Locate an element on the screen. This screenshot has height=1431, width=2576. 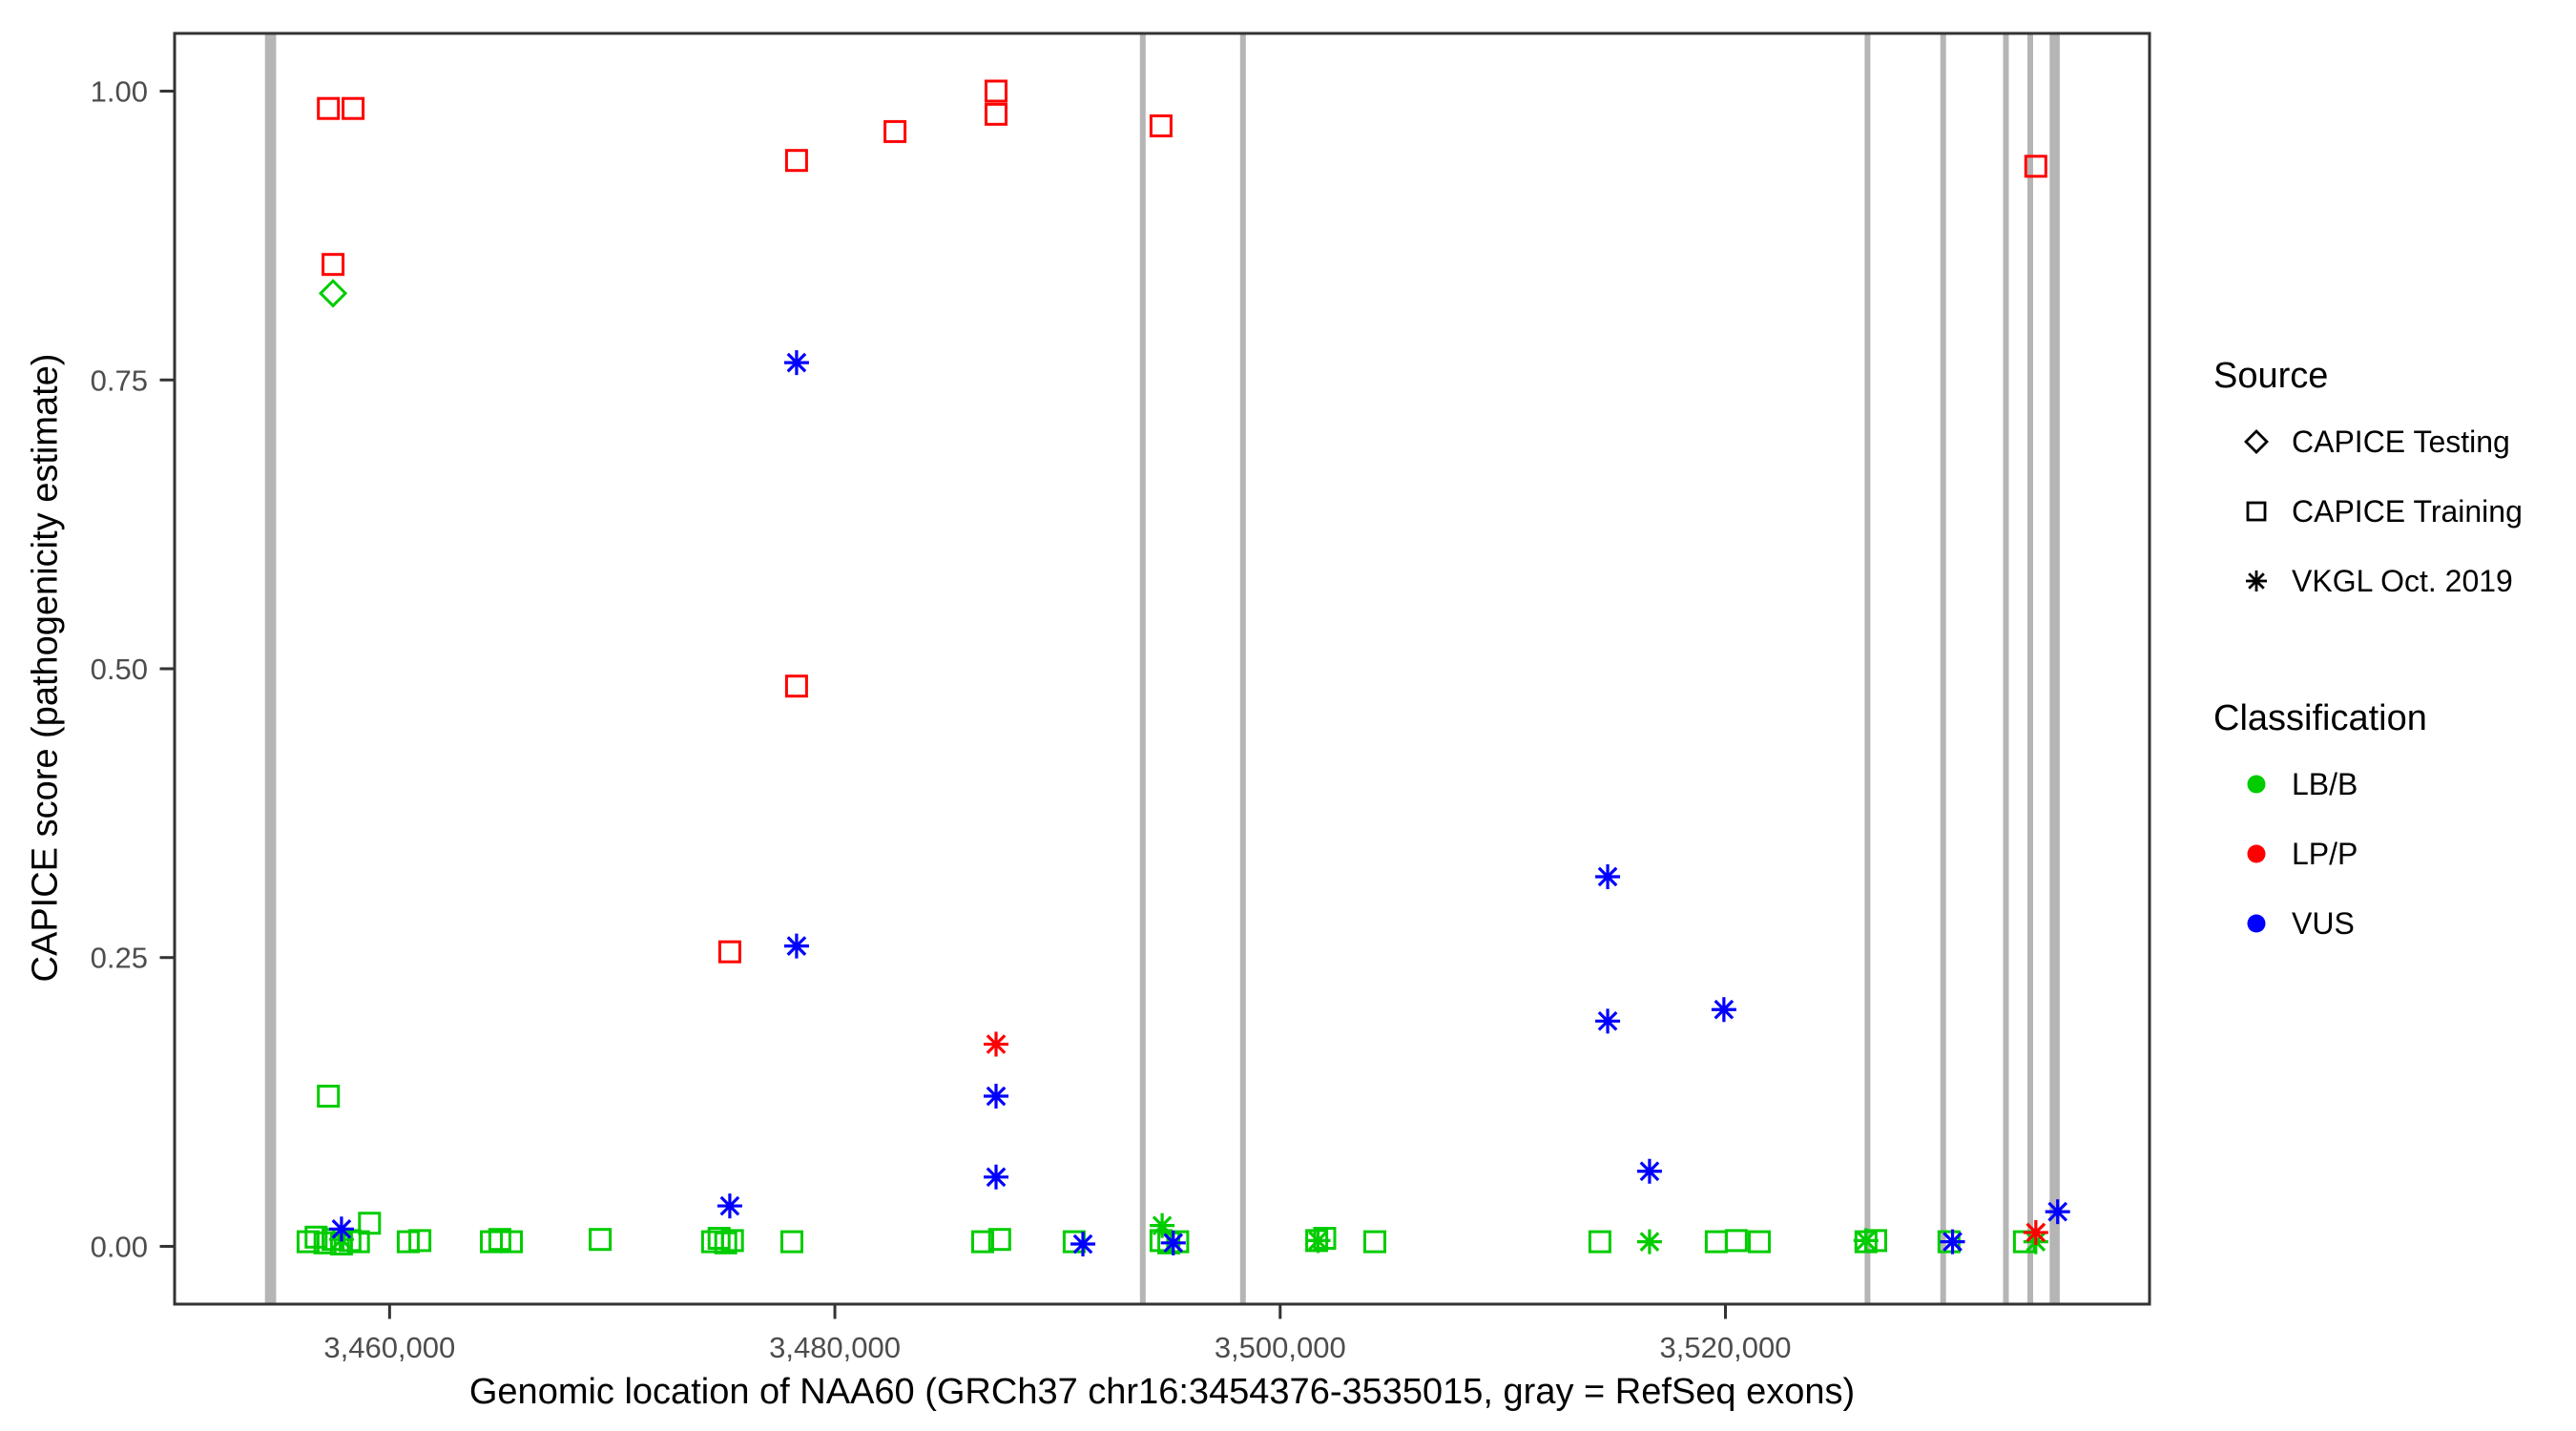
legend-item: LB/B is located at coordinates (2385, 784).